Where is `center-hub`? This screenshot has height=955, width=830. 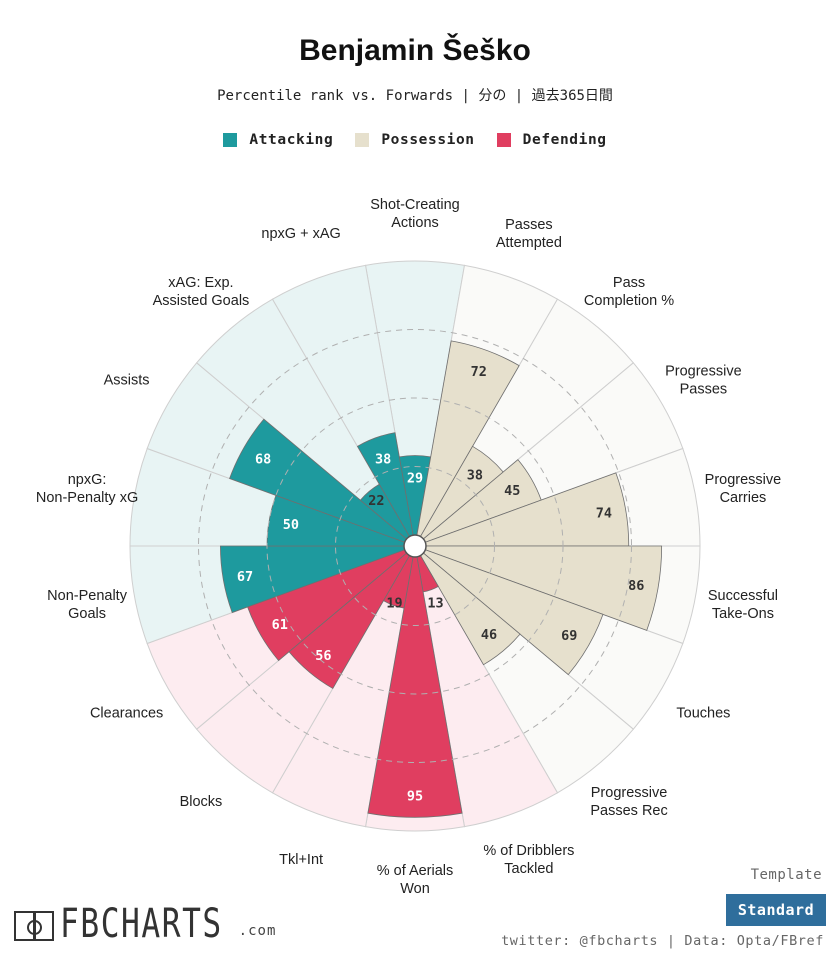 center-hub is located at coordinates (415, 546).